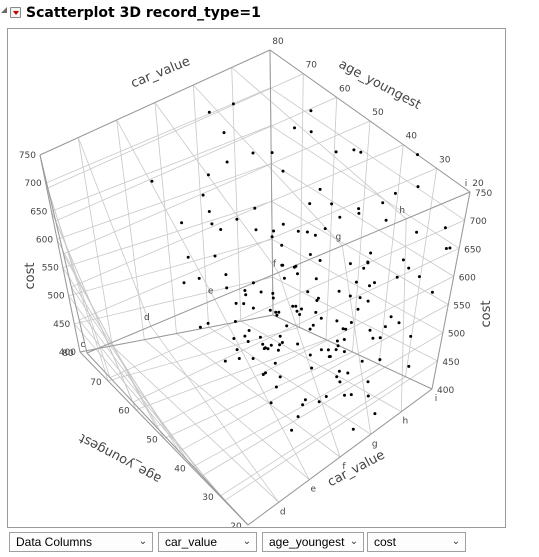 The width and height of the screenshot is (539, 557). I want to click on data-columns-dropdown: Data Columns ⌄, so click(81, 542).